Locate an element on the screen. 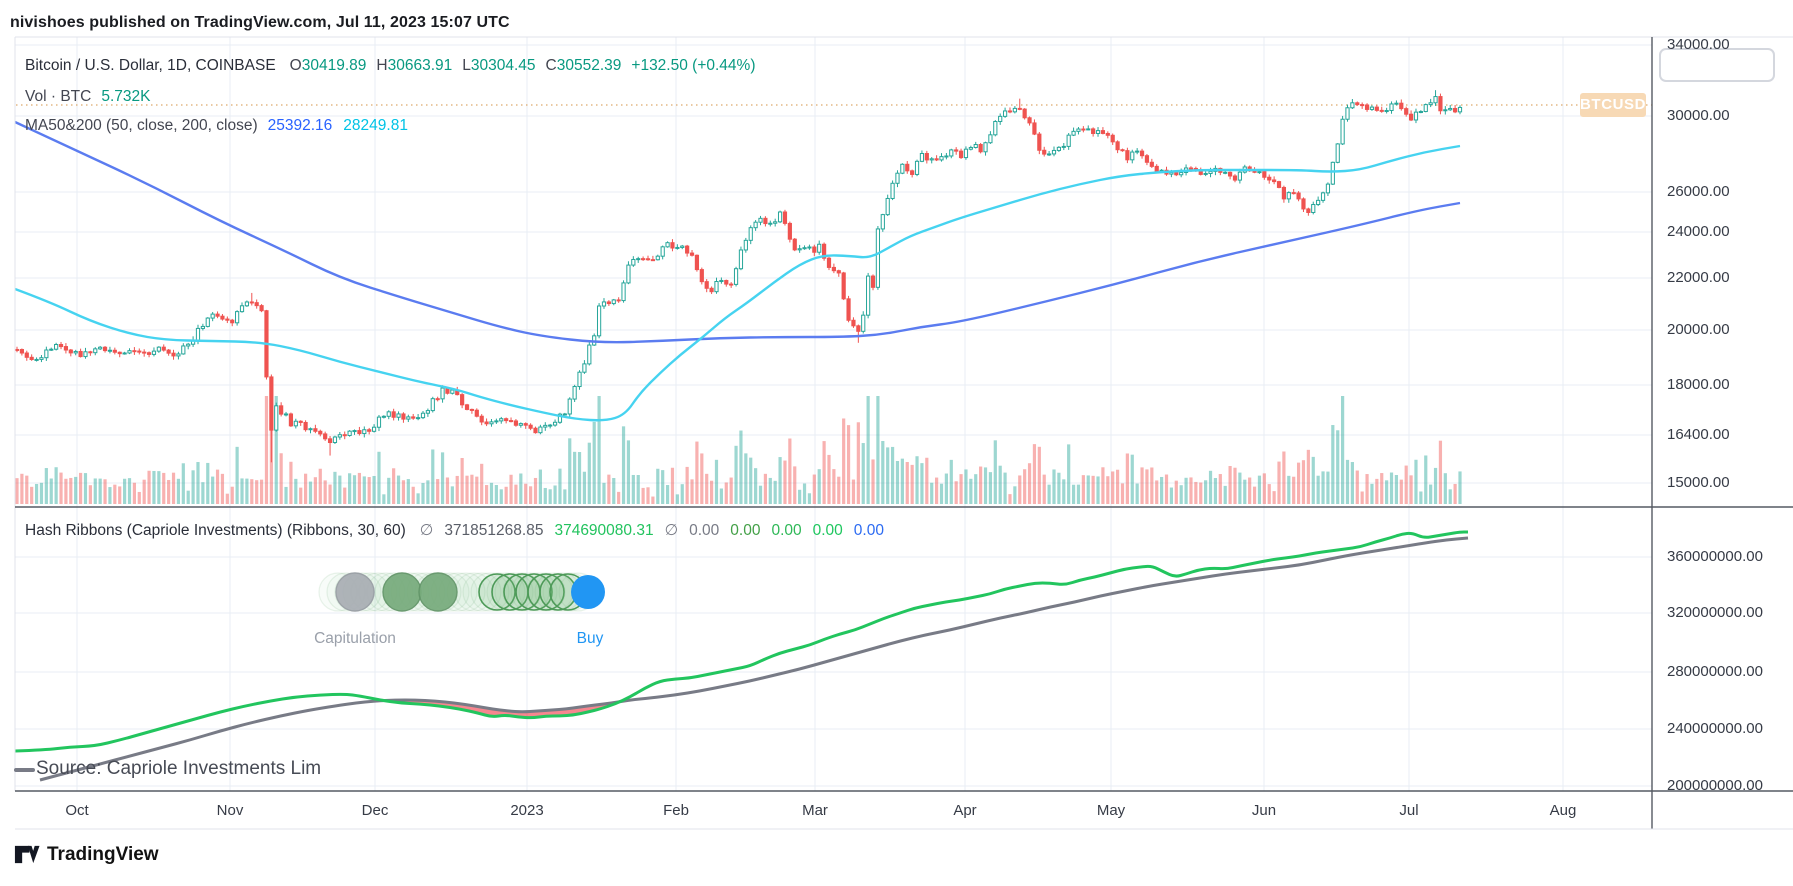 This screenshot has height=886, width=1793. ma-values: 25392.16 28249.81 is located at coordinates (343, 125).